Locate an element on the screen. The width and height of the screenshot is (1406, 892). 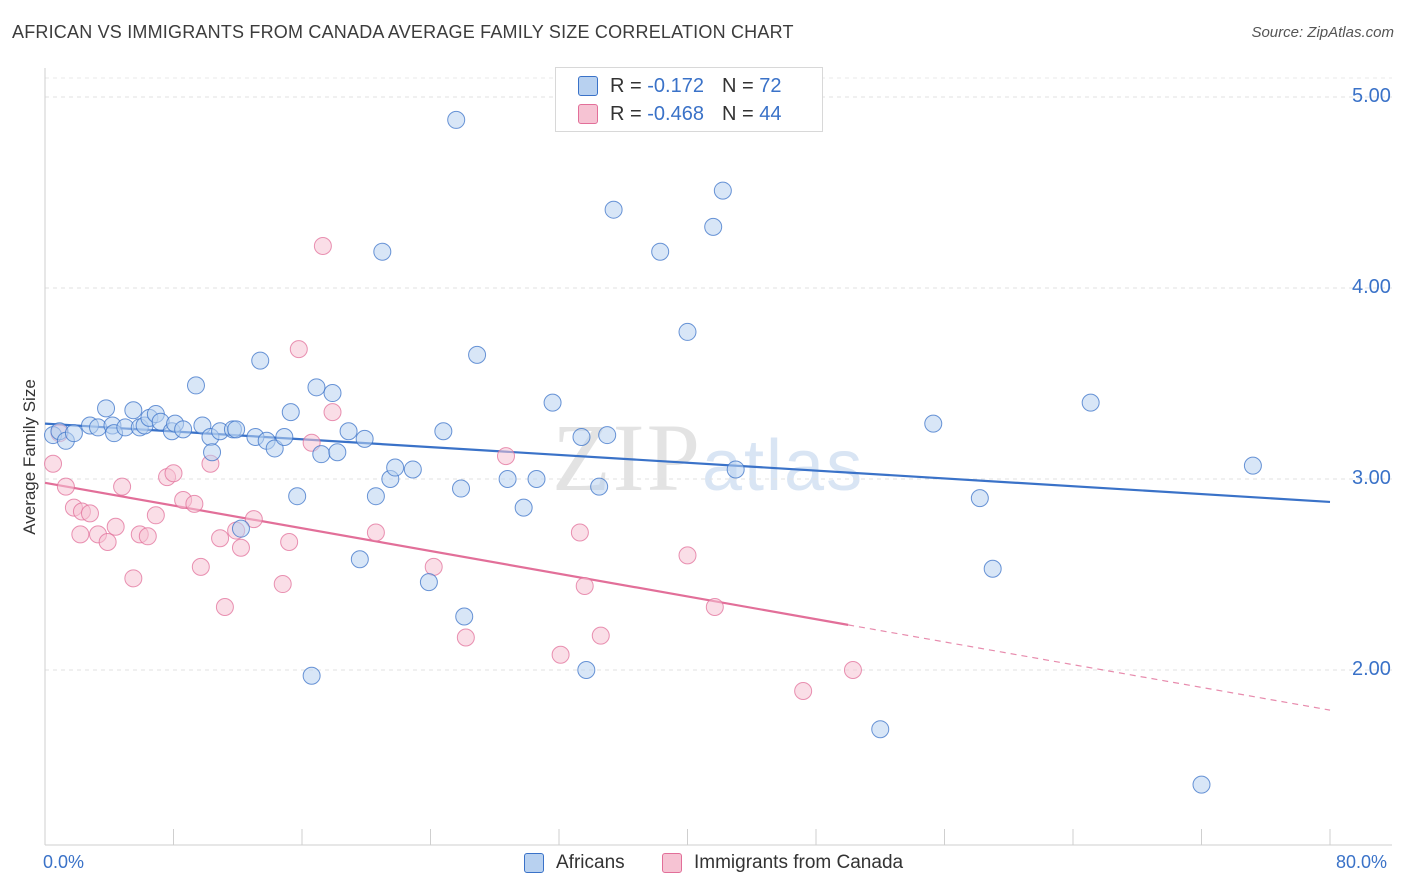
y-tick-label-4: 4.00 is located at coordinates (1371, 287).